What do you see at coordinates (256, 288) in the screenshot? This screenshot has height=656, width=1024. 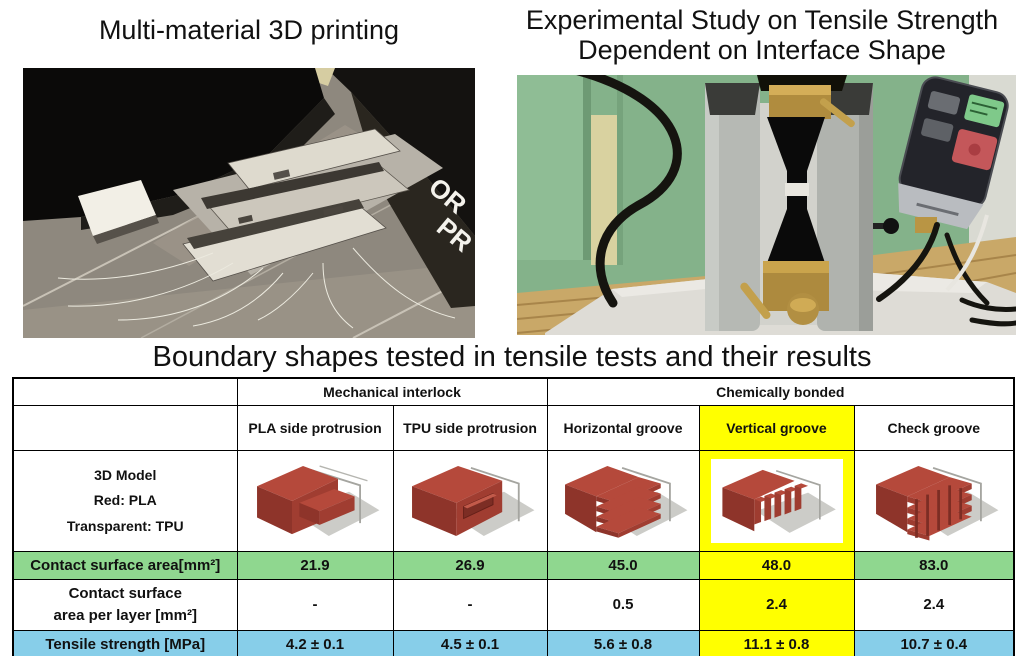 I see `filament-strings` at bounding box center [256, 288].